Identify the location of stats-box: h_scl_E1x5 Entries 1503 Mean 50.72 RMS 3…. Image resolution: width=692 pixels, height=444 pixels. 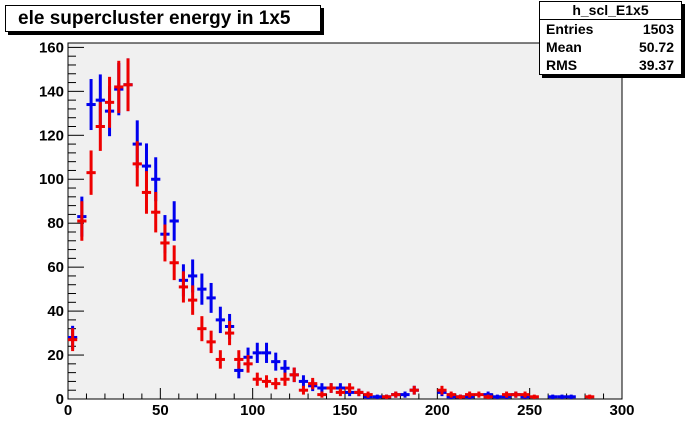
(610, 38).